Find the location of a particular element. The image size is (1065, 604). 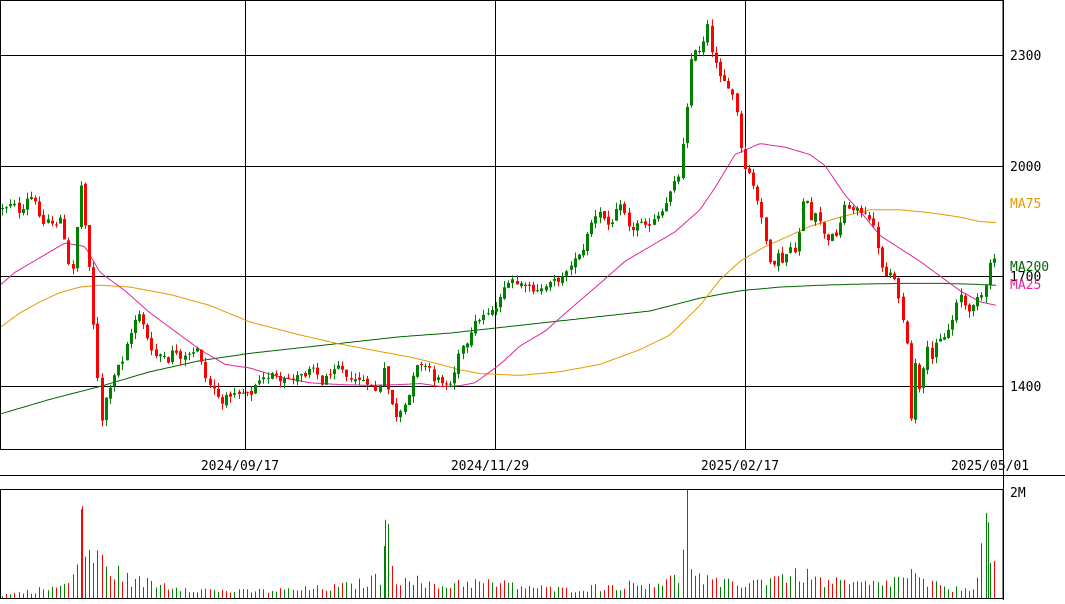

price-axis-labels: 1400 1700 2000 2300 is located at coordinates (1025, 222).